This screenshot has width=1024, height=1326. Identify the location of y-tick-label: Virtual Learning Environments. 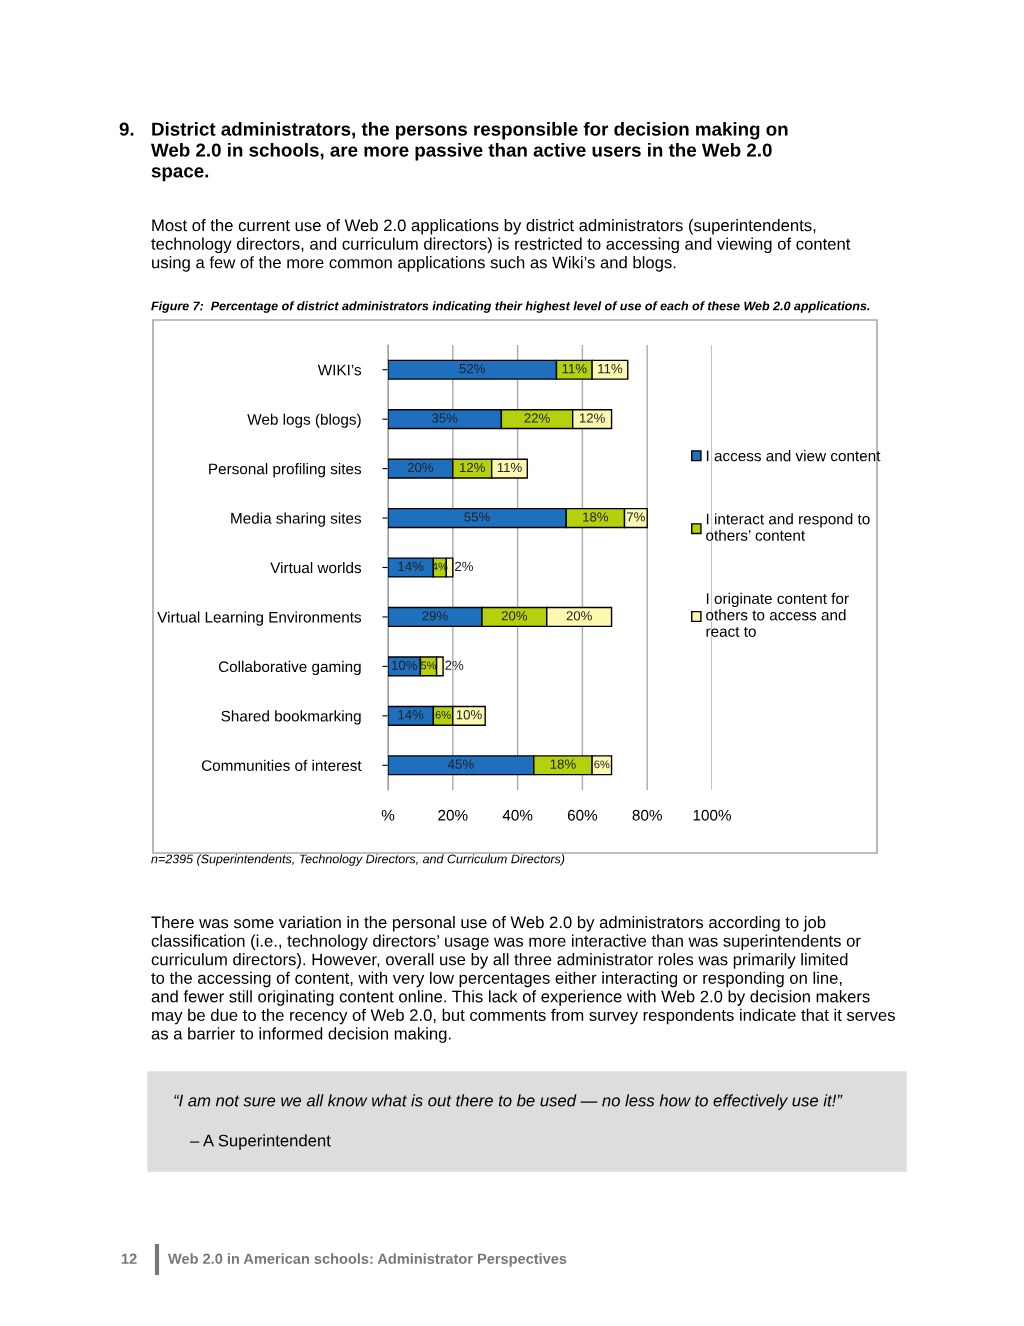
(259, 618).